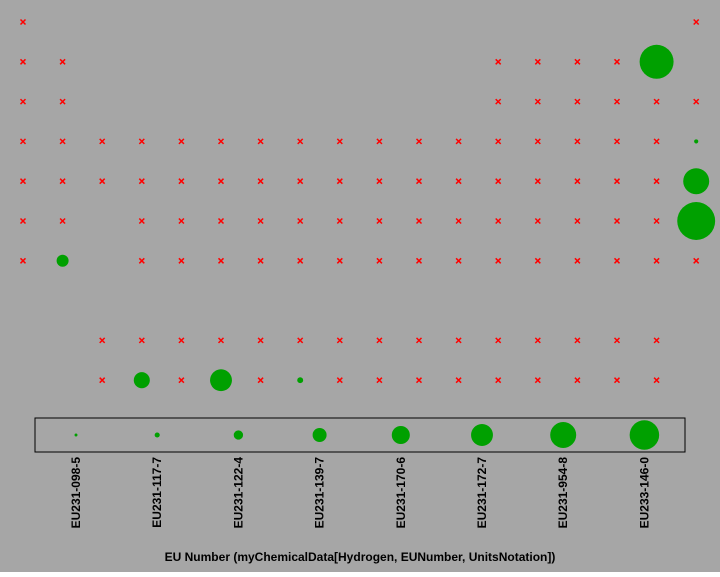  I want to click on x-tick-label: EU231-139-7, so click(320, 493).